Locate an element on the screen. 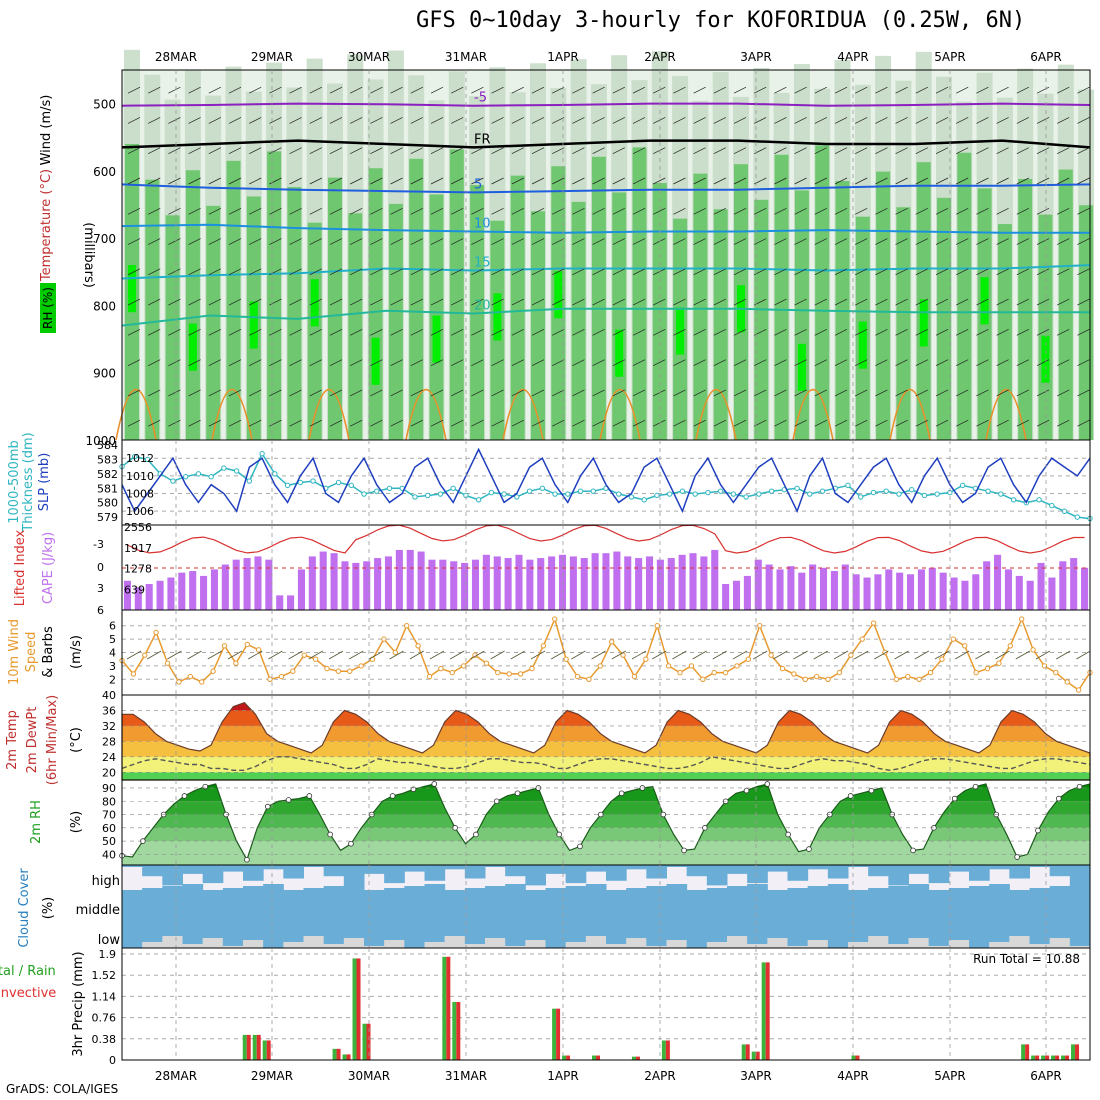  date-top-1APR: 1APR is located at coordinates (562, 57).